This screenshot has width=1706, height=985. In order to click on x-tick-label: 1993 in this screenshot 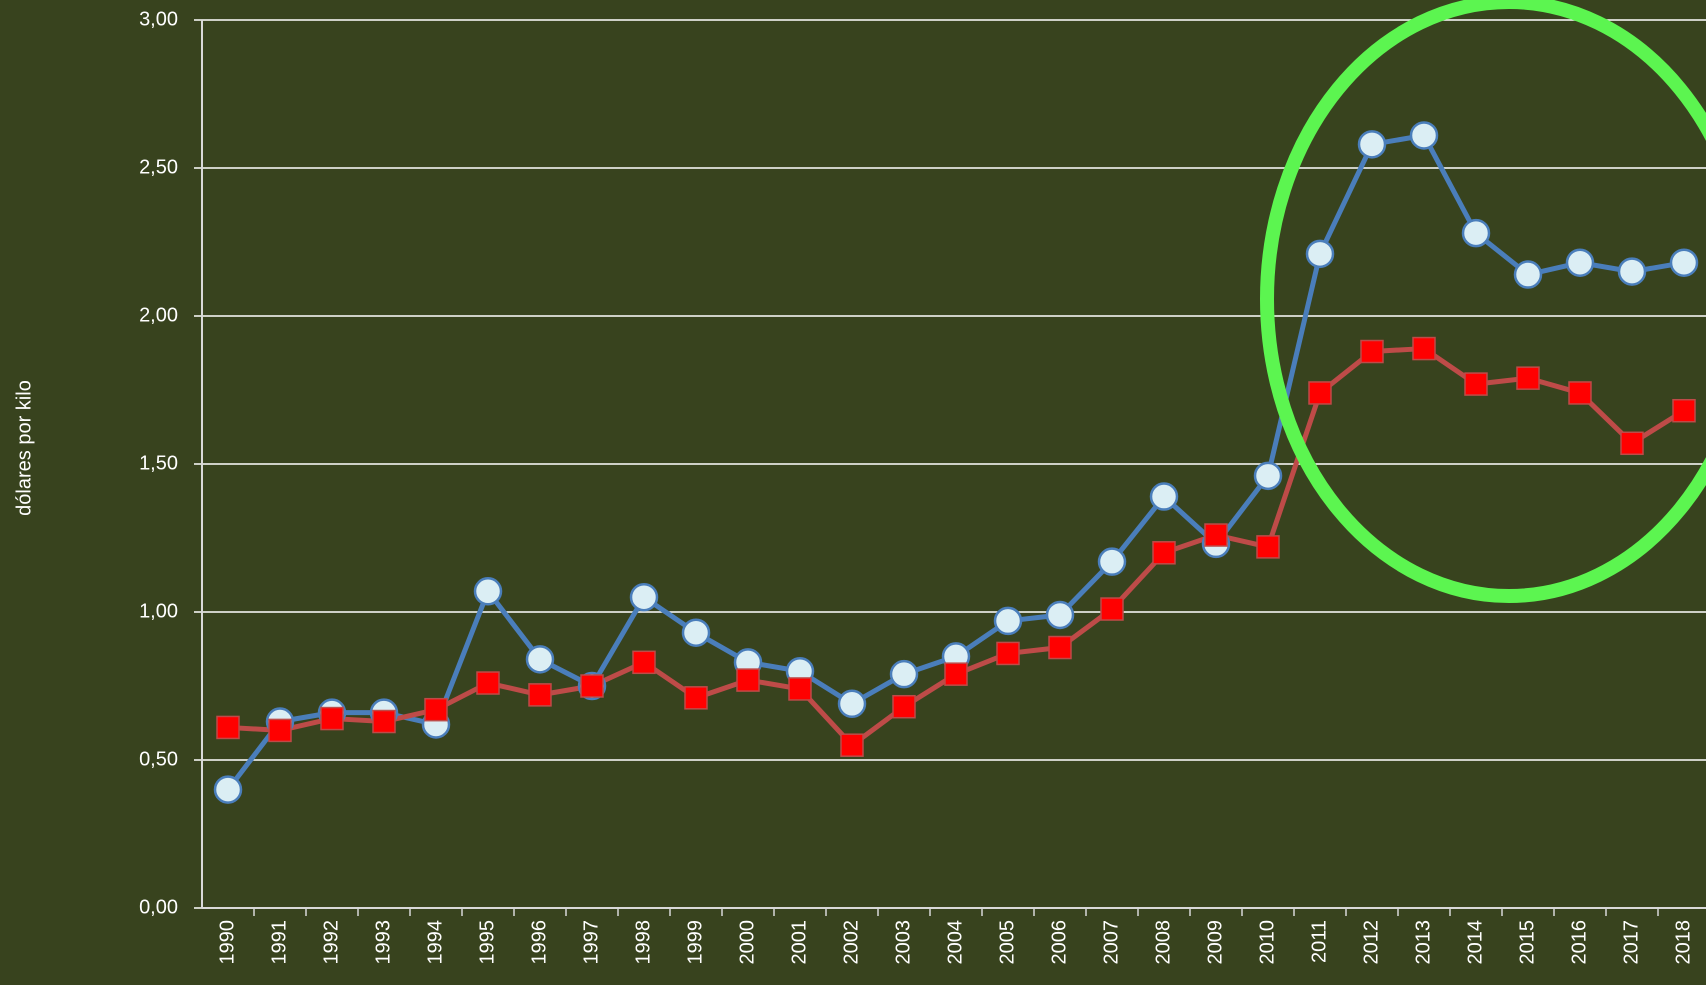, I will do `click(383, 942)`.